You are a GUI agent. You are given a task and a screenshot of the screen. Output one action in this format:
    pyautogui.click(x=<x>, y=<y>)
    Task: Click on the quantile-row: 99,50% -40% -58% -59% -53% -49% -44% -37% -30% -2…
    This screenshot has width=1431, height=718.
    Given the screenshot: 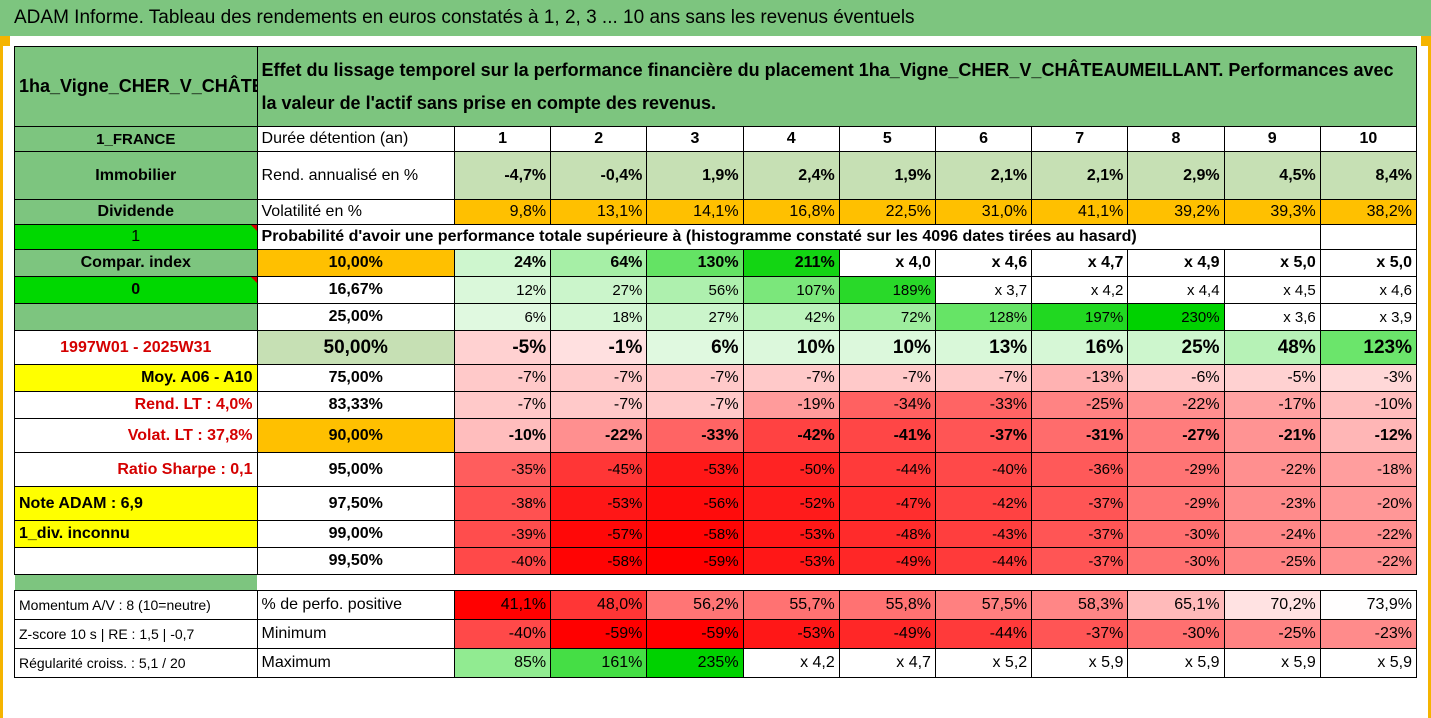 What is the action you would take?
    pyautogui.click(x=716, y=561)
    